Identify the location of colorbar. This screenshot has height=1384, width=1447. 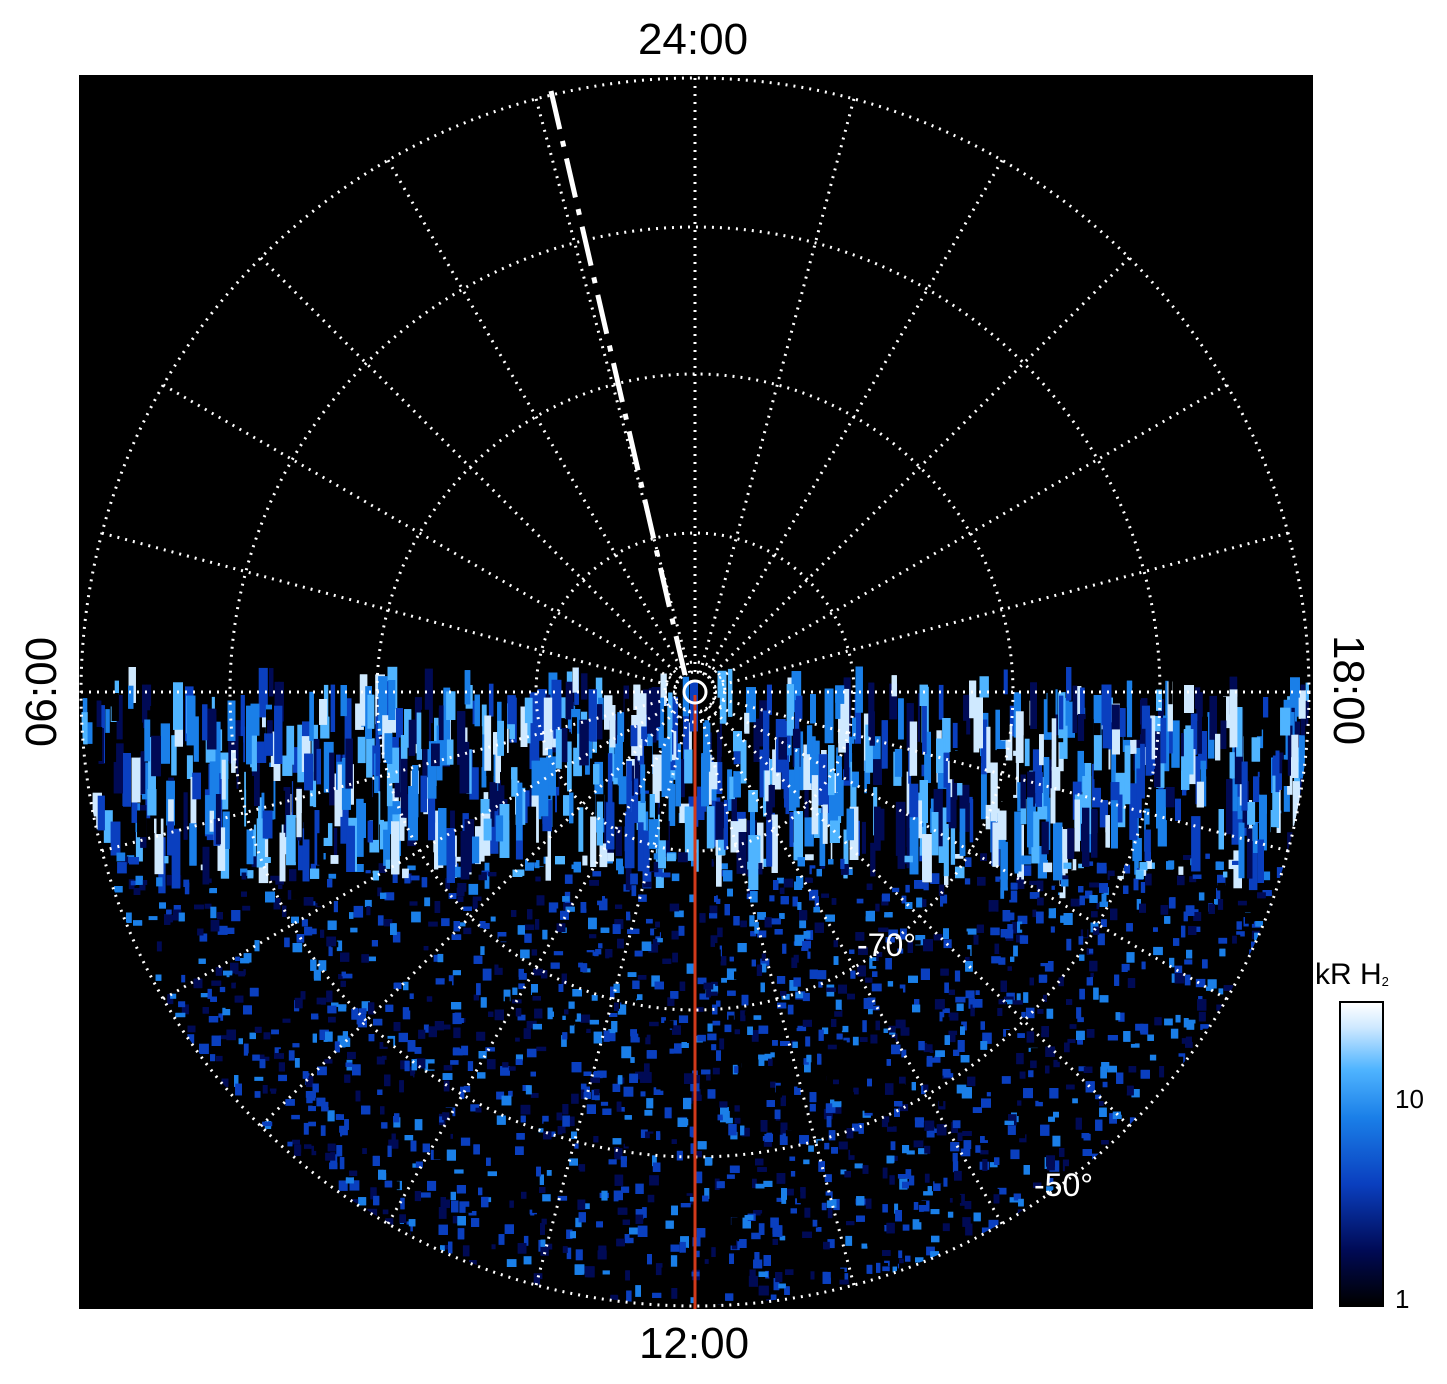
(1361, 1154).